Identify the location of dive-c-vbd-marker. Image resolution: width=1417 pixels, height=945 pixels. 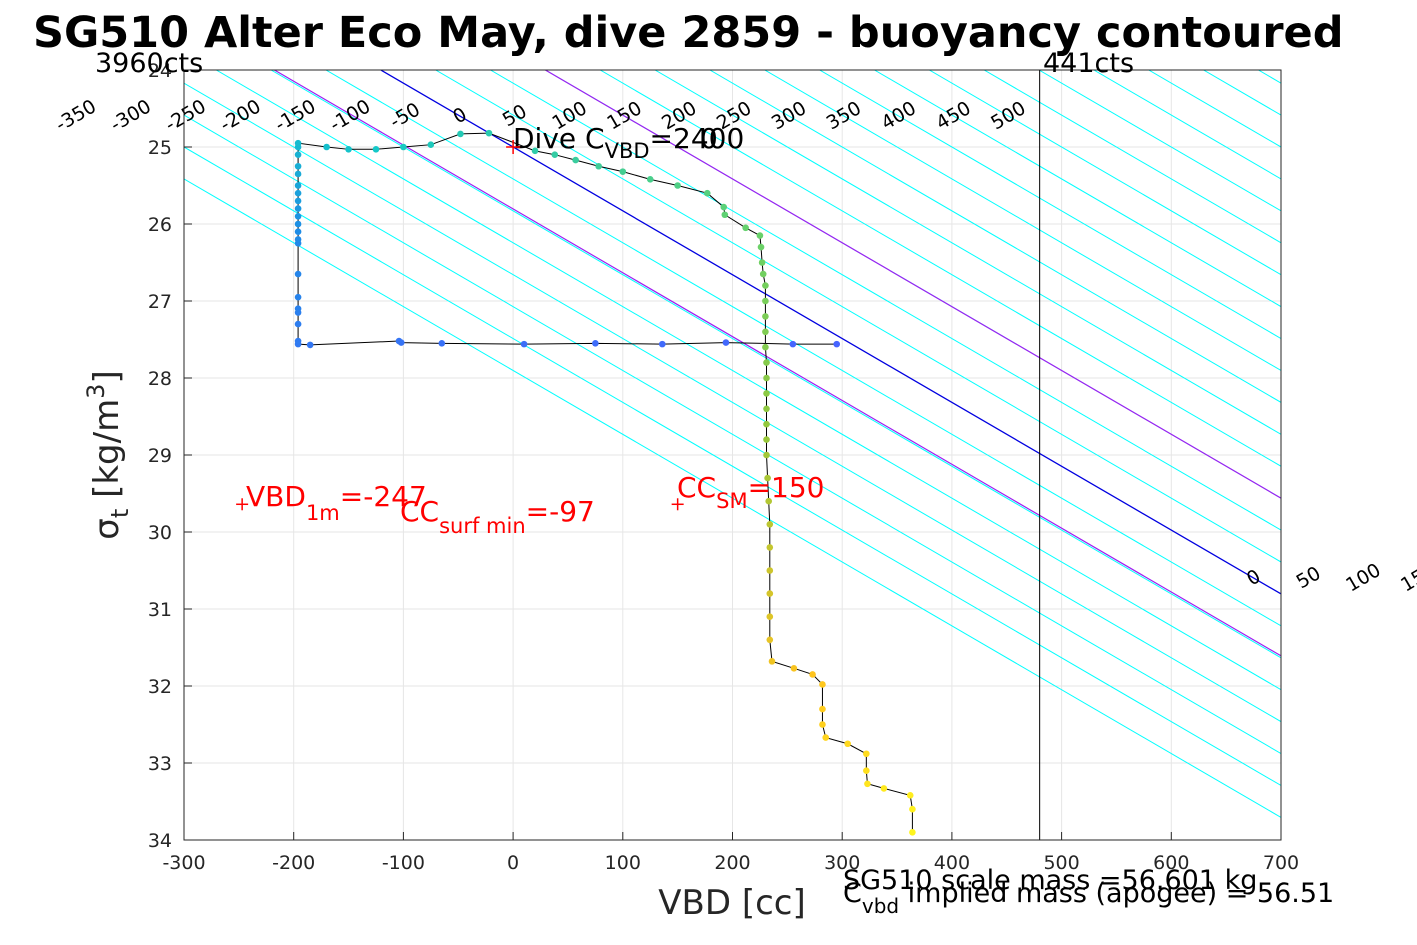
(513, 147).